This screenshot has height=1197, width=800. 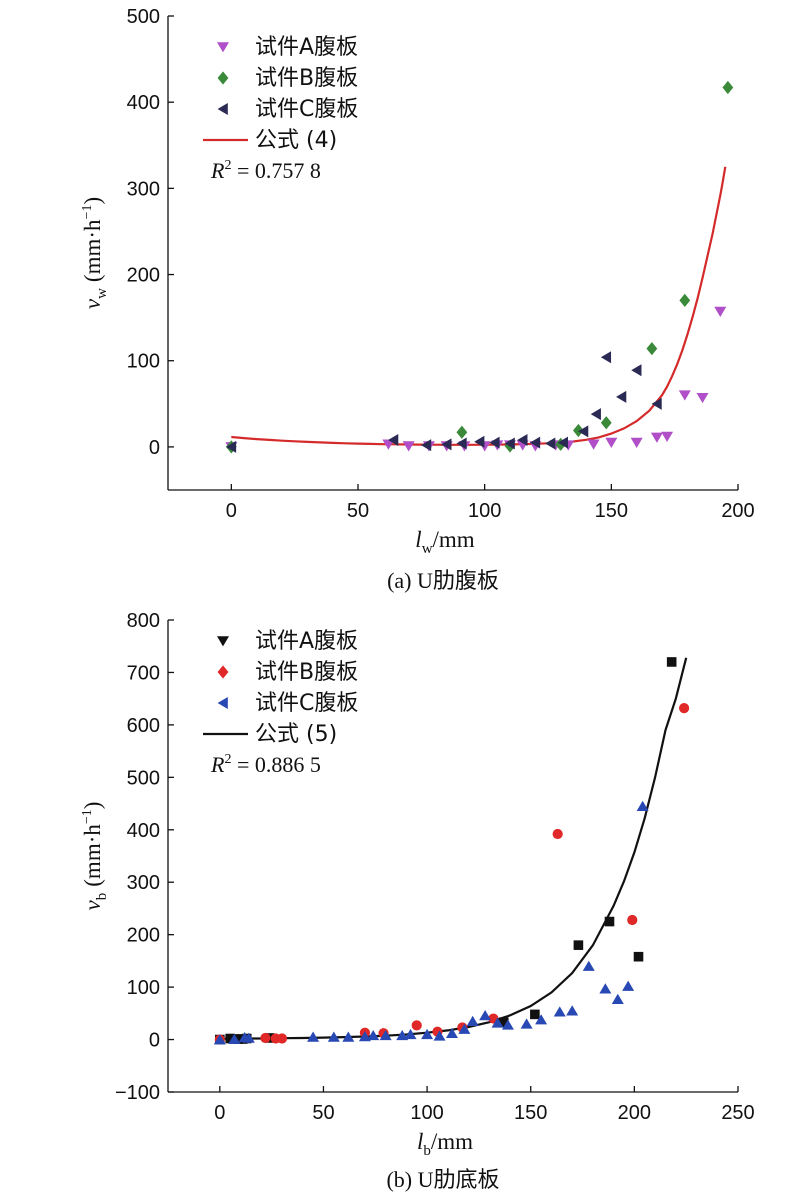 What do you see at coordinates (143, 831) in the screenshot?
I see `y-tick-label: 400` at bounding box center [143, 831].